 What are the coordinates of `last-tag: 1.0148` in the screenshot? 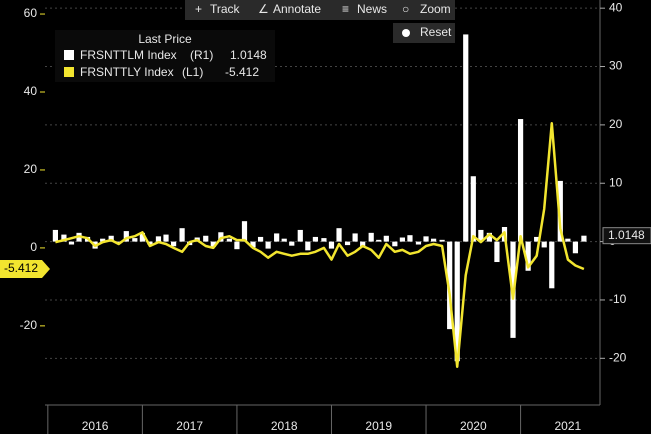 It's located at (626, 235).